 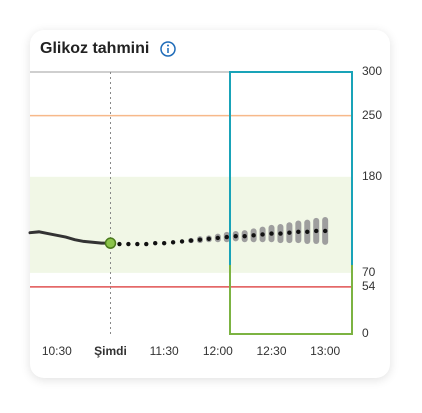 What do you see at coordinates (218, 351) in the screenshot?
I see `x-tick-label: 12:00` at bounding box center [218, 351].